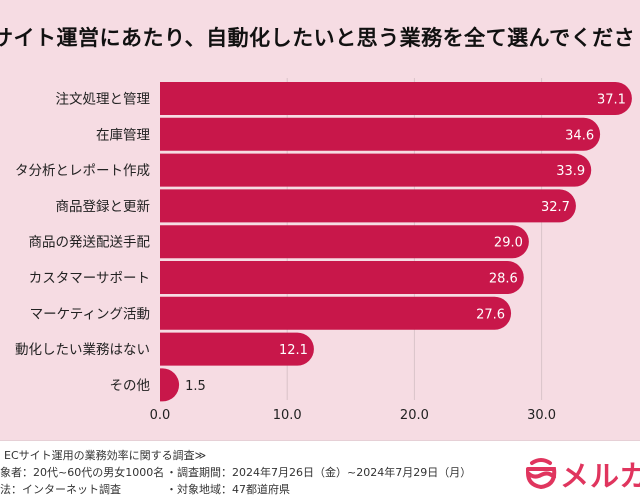 The height and width of the screenshot is (503, 640). What do you see at coordinates (195, 386) in the screenshot?
I see `value-label: 1.5` at bounding box center [195, 386].